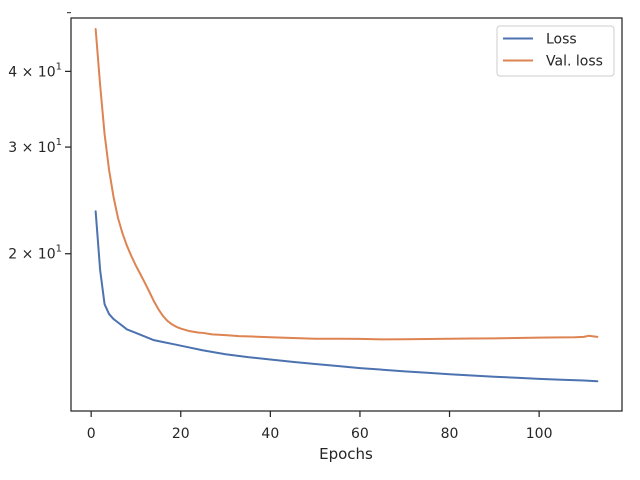 The width and height of the screenshot is (640, 480). Describe the element at coordinates (555, 51) in the screenshot. I see `legend: Loss Val. loss` at that location.